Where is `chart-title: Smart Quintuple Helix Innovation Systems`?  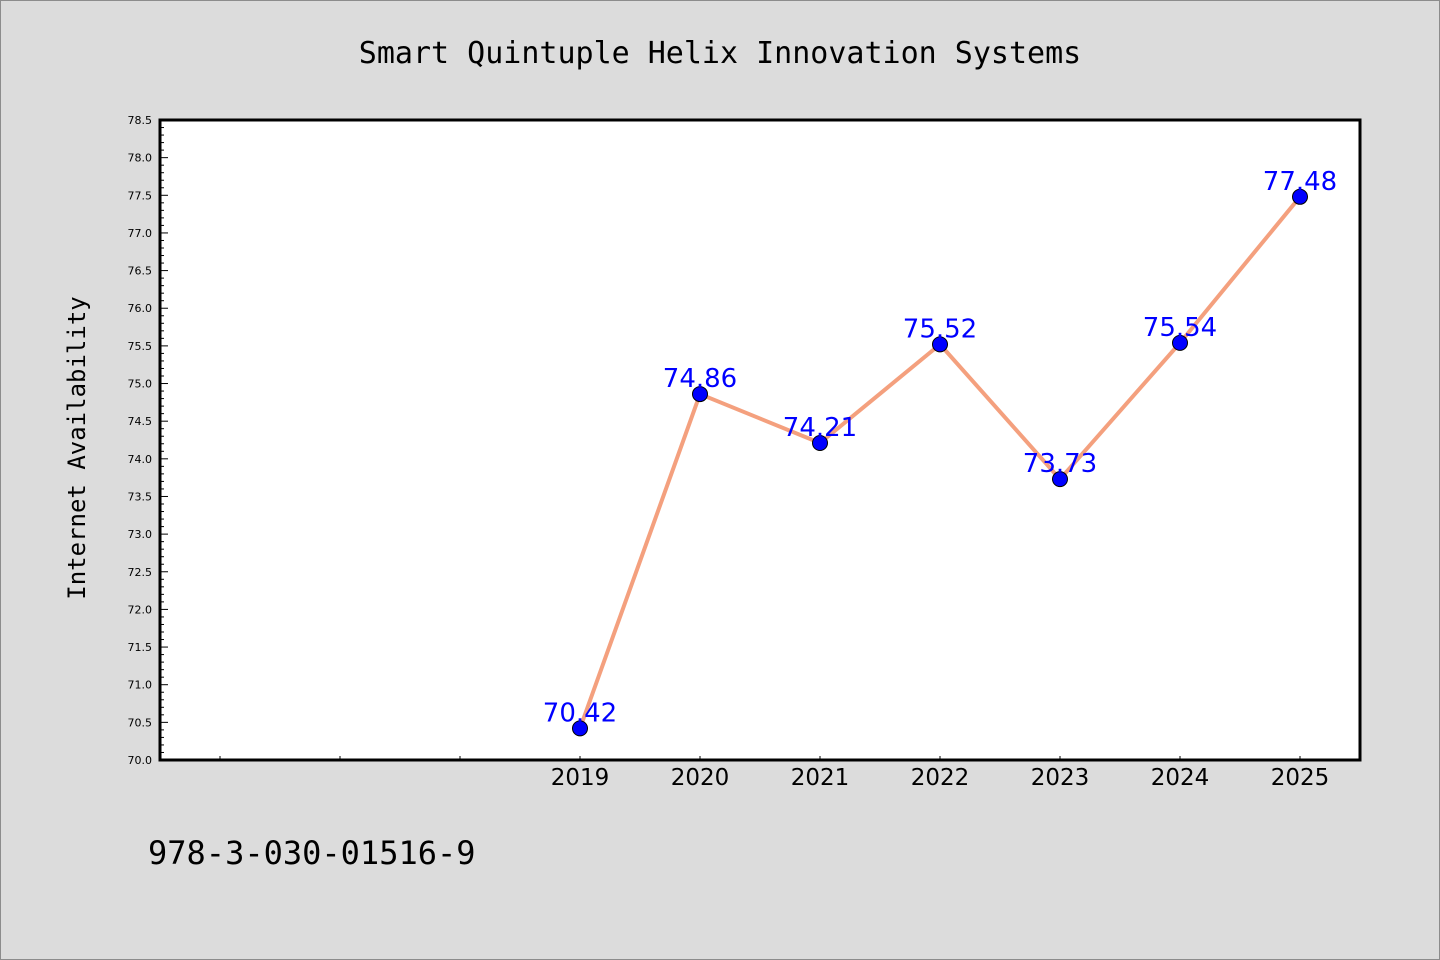
chart-title: Smart Quintuple Helix Innovation Systems is located at coordinates (720, 53).